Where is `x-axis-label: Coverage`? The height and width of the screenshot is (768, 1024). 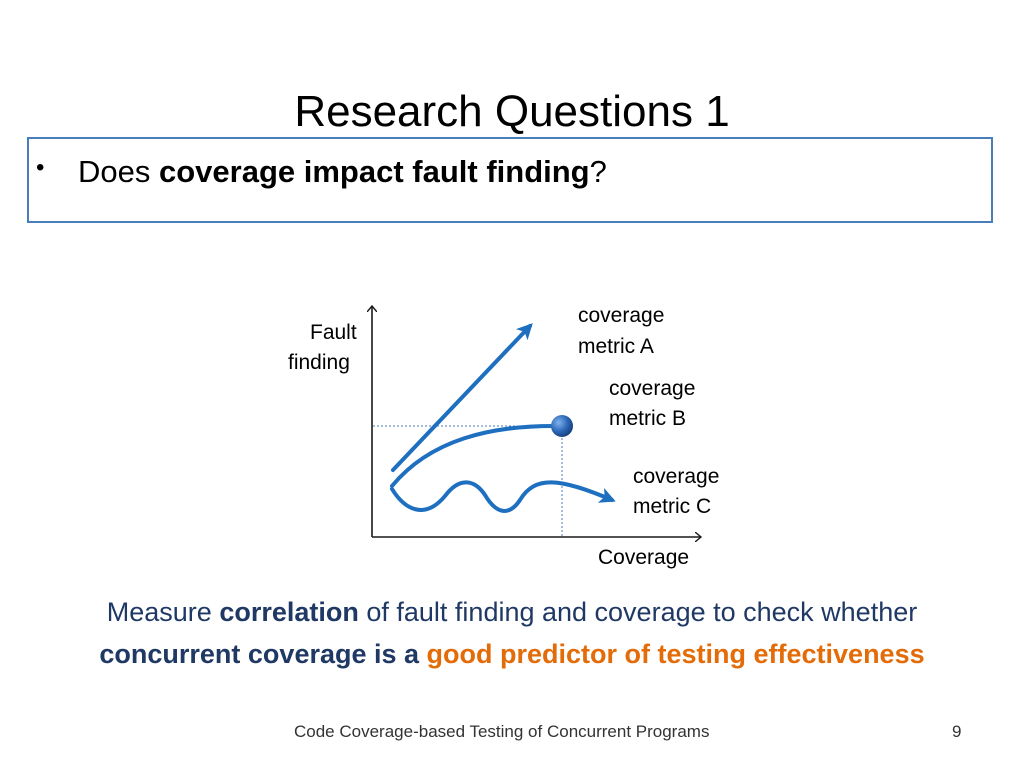 x-axis-label: Coverage is located at coordinates (644, 557).